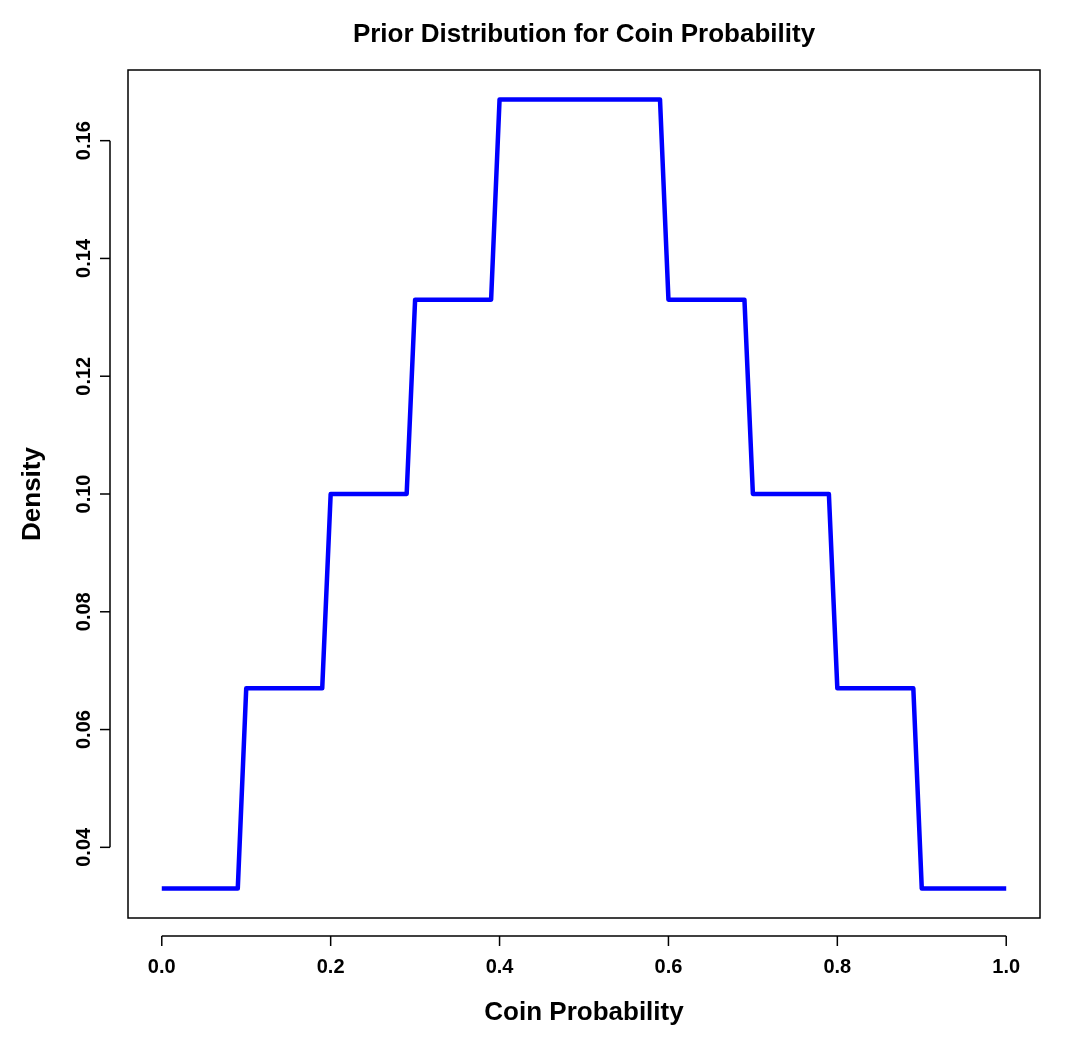 This screenshot has height=1050, width=1068. What do you see at coordinates (500, 966) in the screenshot?
I see `x-tick-label: 0.4` at bounding box center [500, 966].